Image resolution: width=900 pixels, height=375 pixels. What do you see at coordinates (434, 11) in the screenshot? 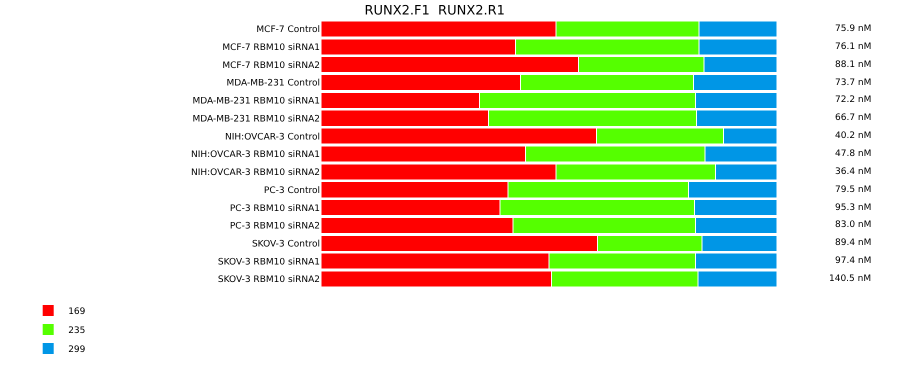
I see `chart-title: RUNX2.F1 RUNX2.R1` at bounding box center [434, 11].